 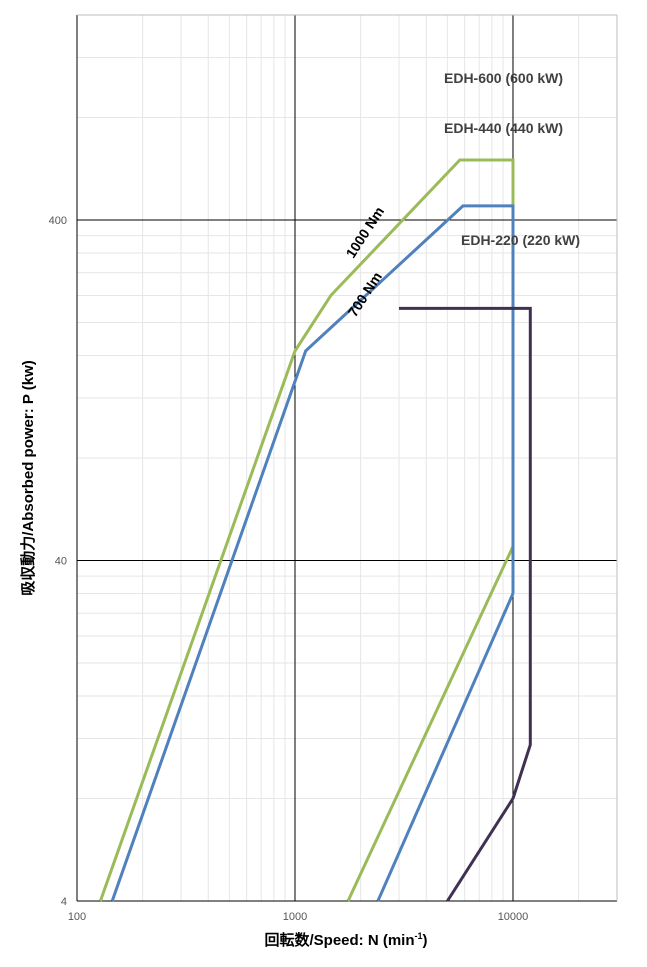 What do you see at coordinates (77, 917) in the screenshot?
I see `x-tick-label: 100` at bounding box center [77, 917].